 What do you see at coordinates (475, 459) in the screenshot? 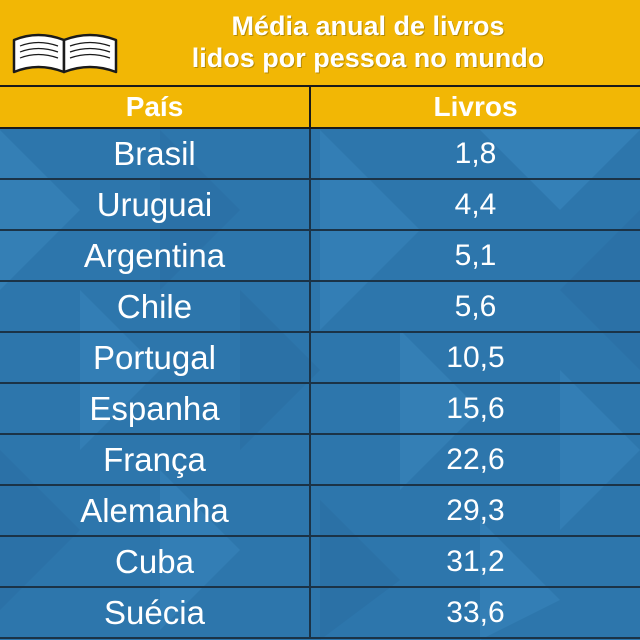
I see `books-value-cell: 22,6` at bounding box center [475, 459].